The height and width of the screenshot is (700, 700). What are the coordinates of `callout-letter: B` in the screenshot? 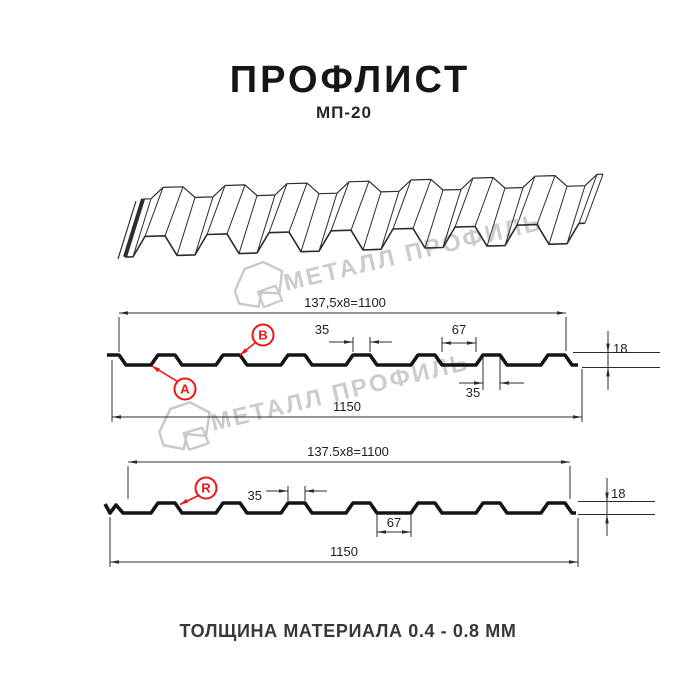 It's located at (262, 335).